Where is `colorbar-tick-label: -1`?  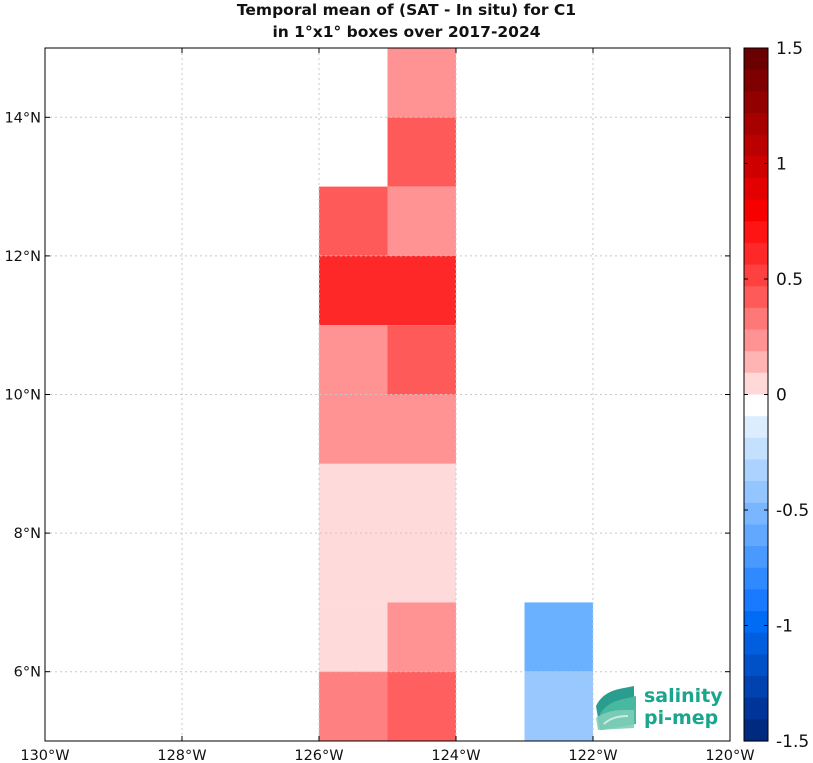
colorbar-tick-label: -1 is located at coordinates (784, 627).